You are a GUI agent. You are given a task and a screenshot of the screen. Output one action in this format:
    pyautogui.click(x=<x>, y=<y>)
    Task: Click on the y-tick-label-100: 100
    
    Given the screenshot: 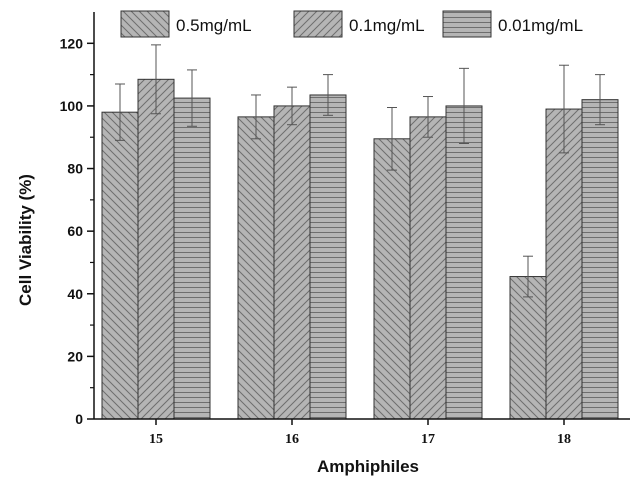 What is the action you would take?
    pyautogui.click(x=72, y=106)
    